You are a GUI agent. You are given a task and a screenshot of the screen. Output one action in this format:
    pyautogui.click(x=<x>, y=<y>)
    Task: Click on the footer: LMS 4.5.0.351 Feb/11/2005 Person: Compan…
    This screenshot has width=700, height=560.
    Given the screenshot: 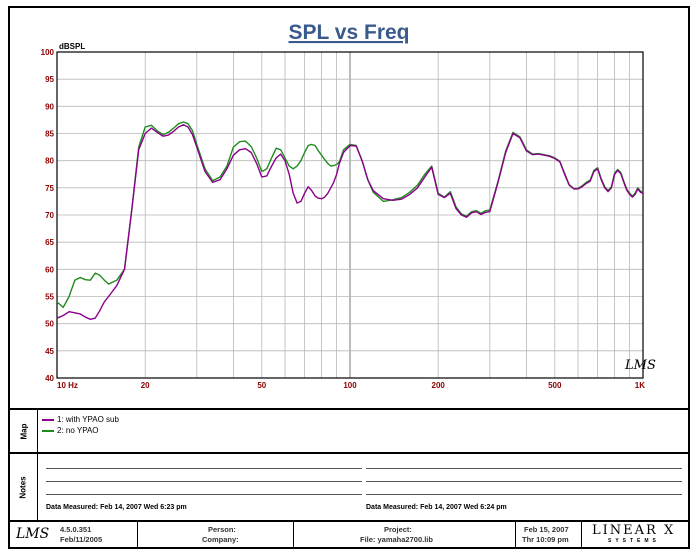 What is the action you would take?
    pyautogui.click(x=349, y=533)
    